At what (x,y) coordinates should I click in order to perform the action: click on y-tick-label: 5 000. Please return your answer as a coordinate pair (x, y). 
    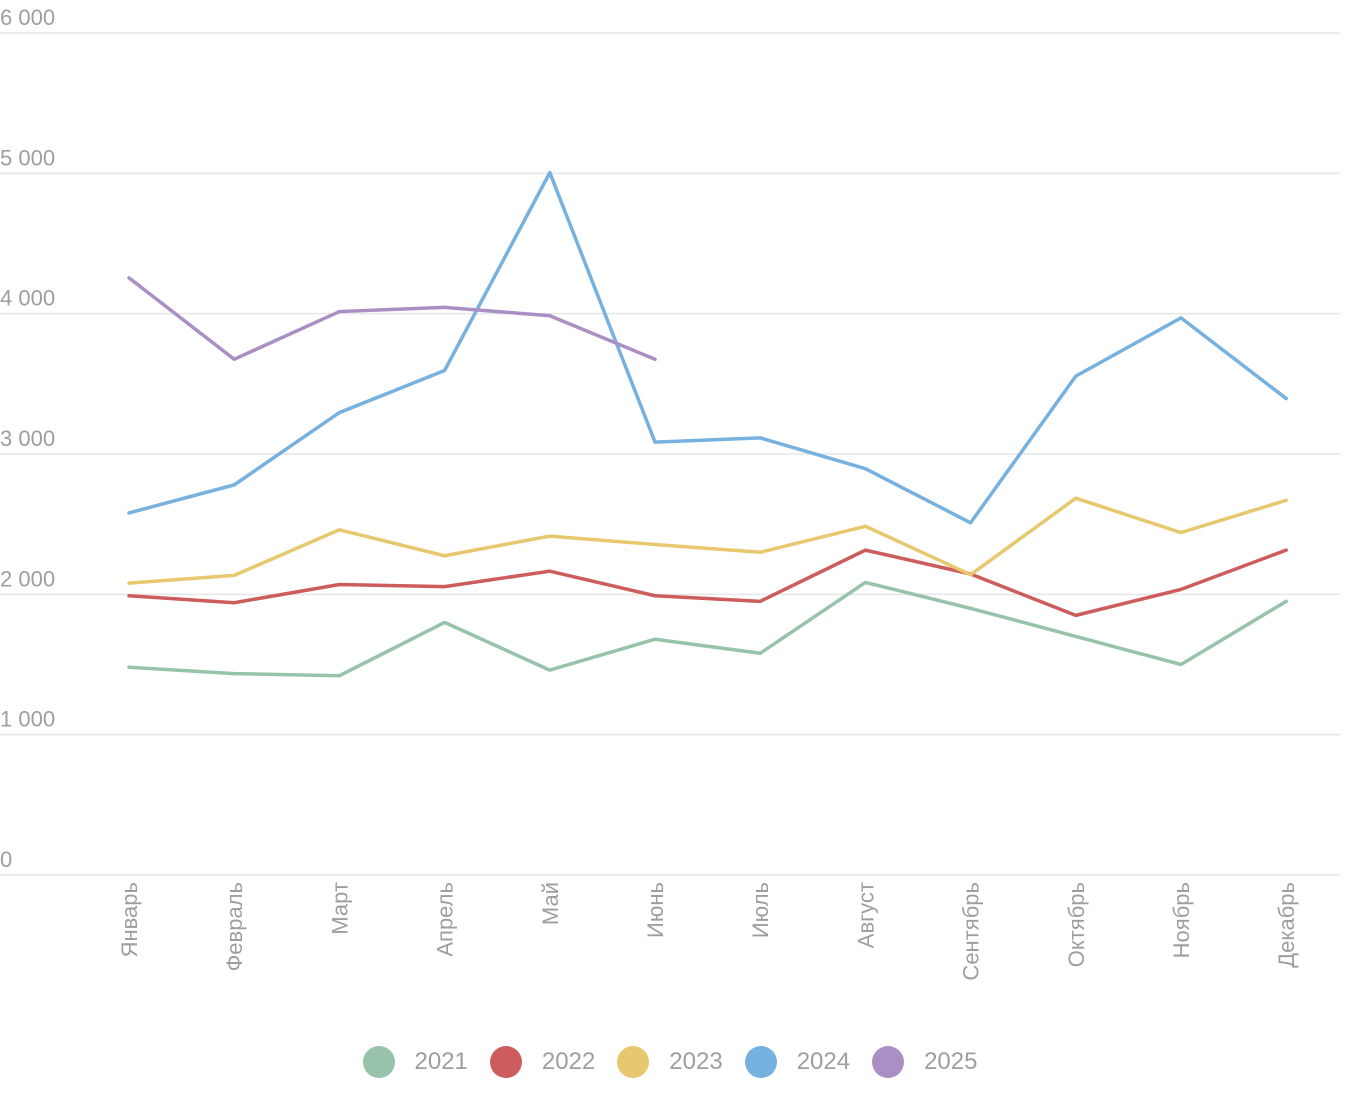
    Looking at the image, I should click on (27, 157).